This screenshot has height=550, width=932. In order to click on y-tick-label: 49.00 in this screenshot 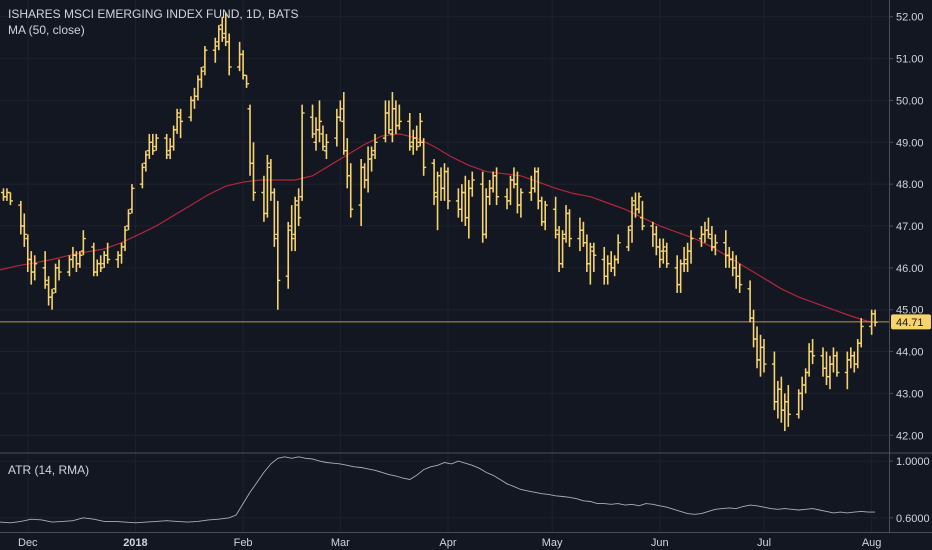, I will do `click(910, 143)`.